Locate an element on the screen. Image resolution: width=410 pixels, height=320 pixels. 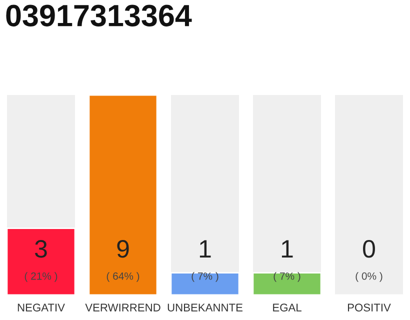
x-tick-label: VERWIRREND is located at coordinates (122, 308).